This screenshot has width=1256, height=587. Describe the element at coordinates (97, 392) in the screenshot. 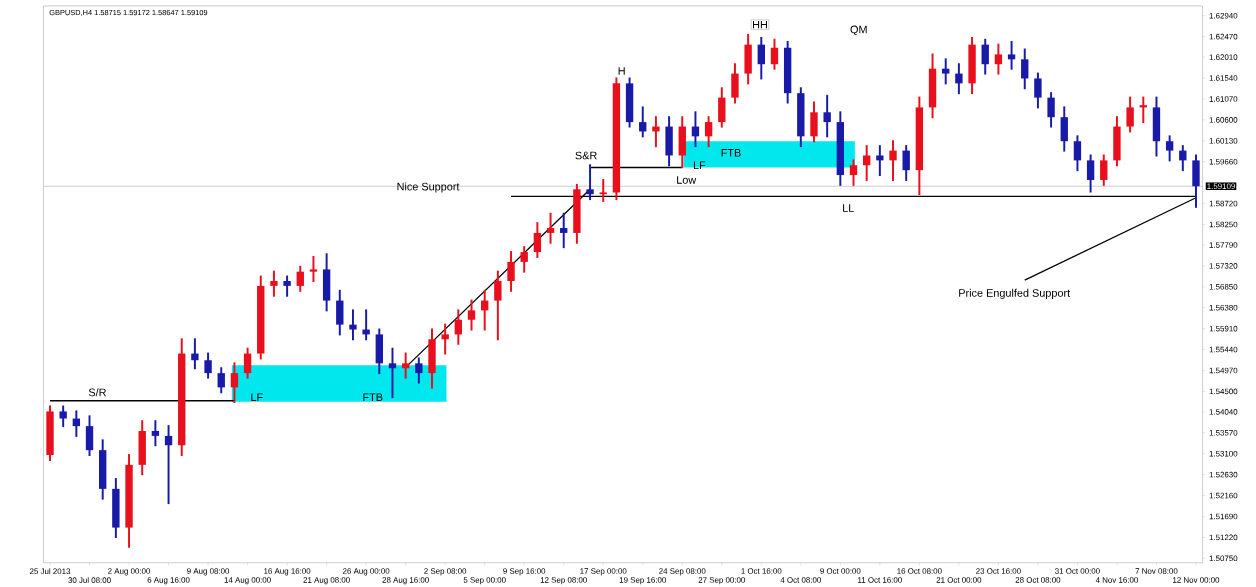

I see `annotation: S/R` at that location.